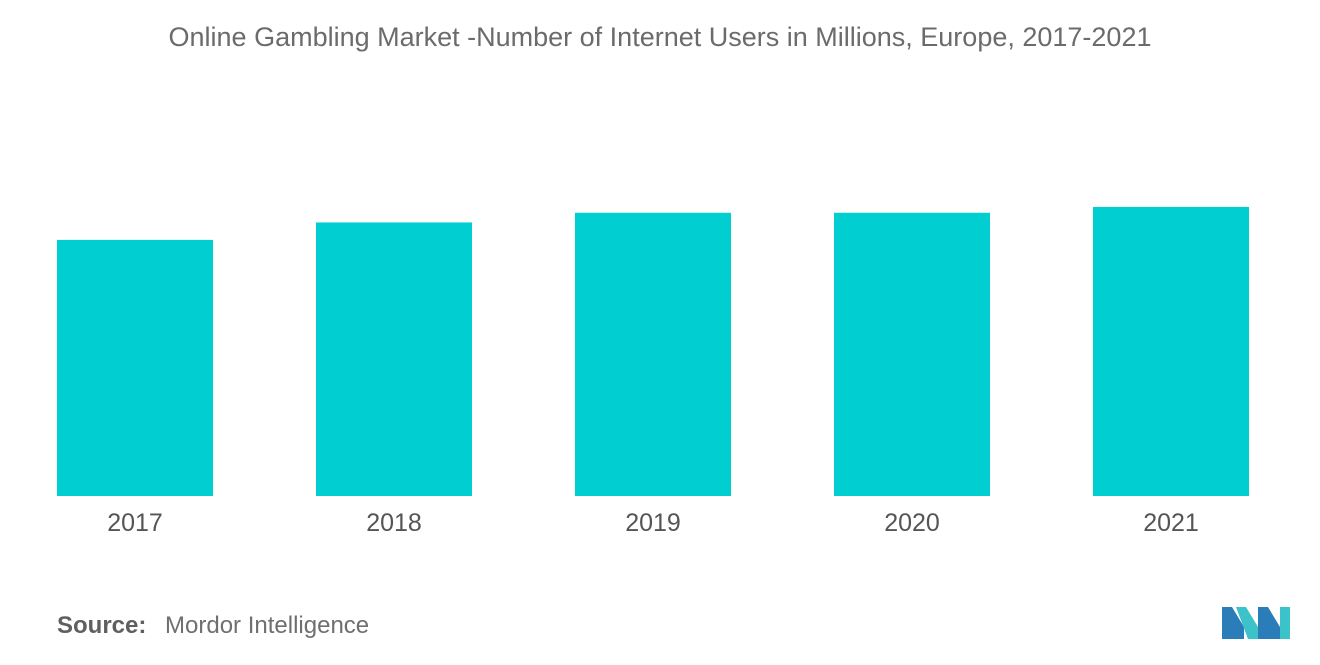 The image size is (1320, 665). I want to click on x-tick-label: 2018, so click(394, 523).